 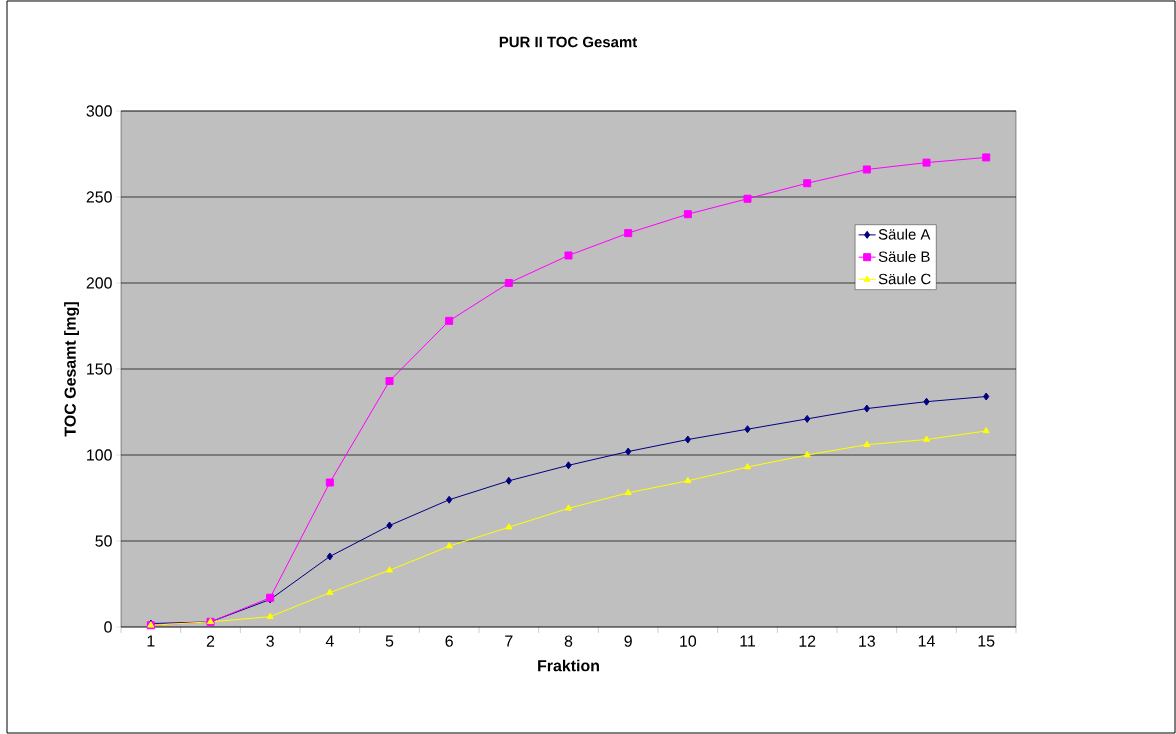 What do you see at coordinates (926, 641) in the screenshot?
I see `x-tick-label: 14` at bounding box center [926, 641].